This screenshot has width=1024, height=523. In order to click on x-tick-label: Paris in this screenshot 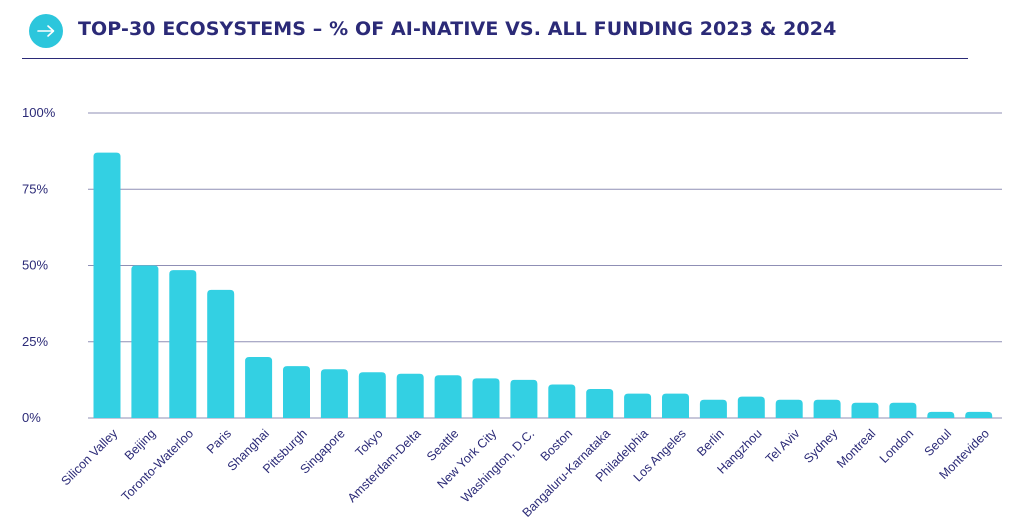, I will do `click(219, 441)`.